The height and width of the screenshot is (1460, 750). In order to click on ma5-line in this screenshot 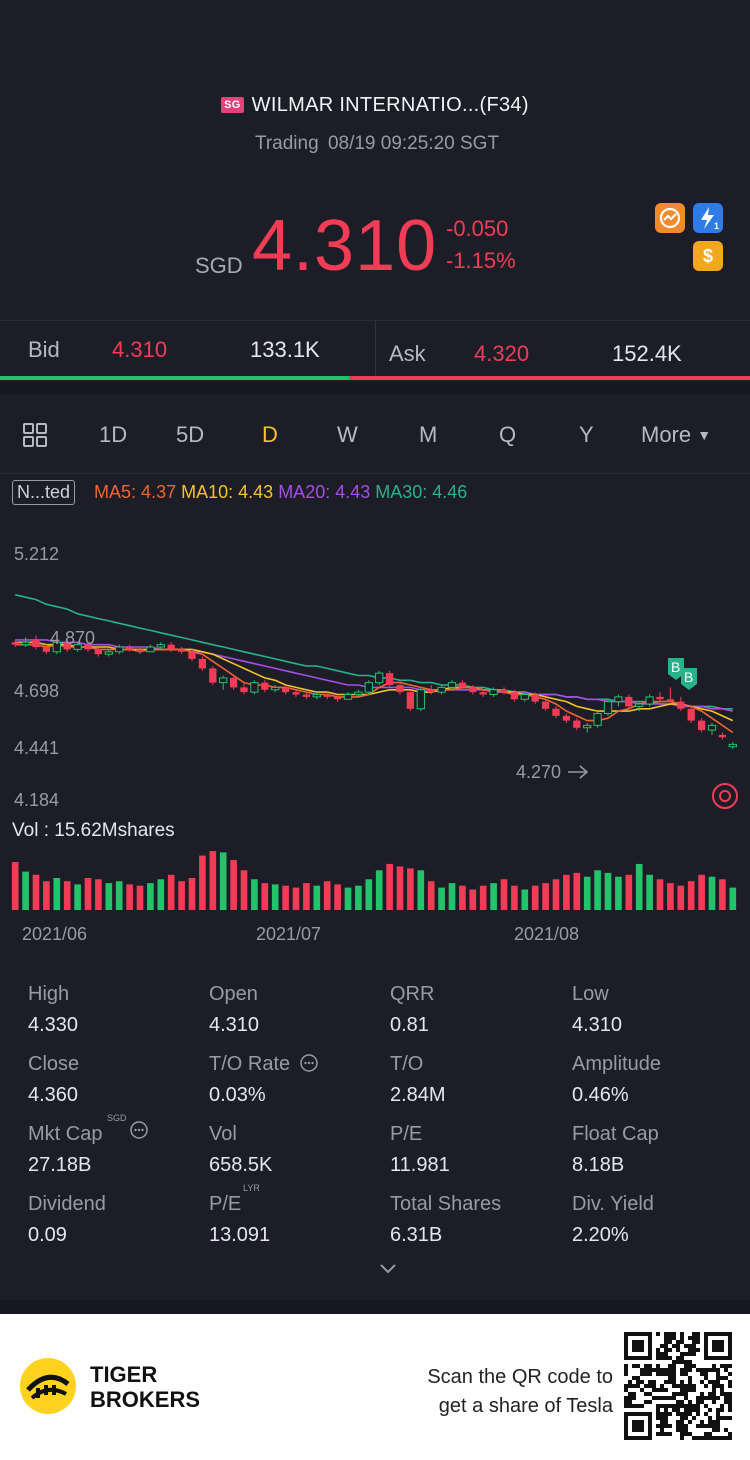, I will do `click(374, 688)`.